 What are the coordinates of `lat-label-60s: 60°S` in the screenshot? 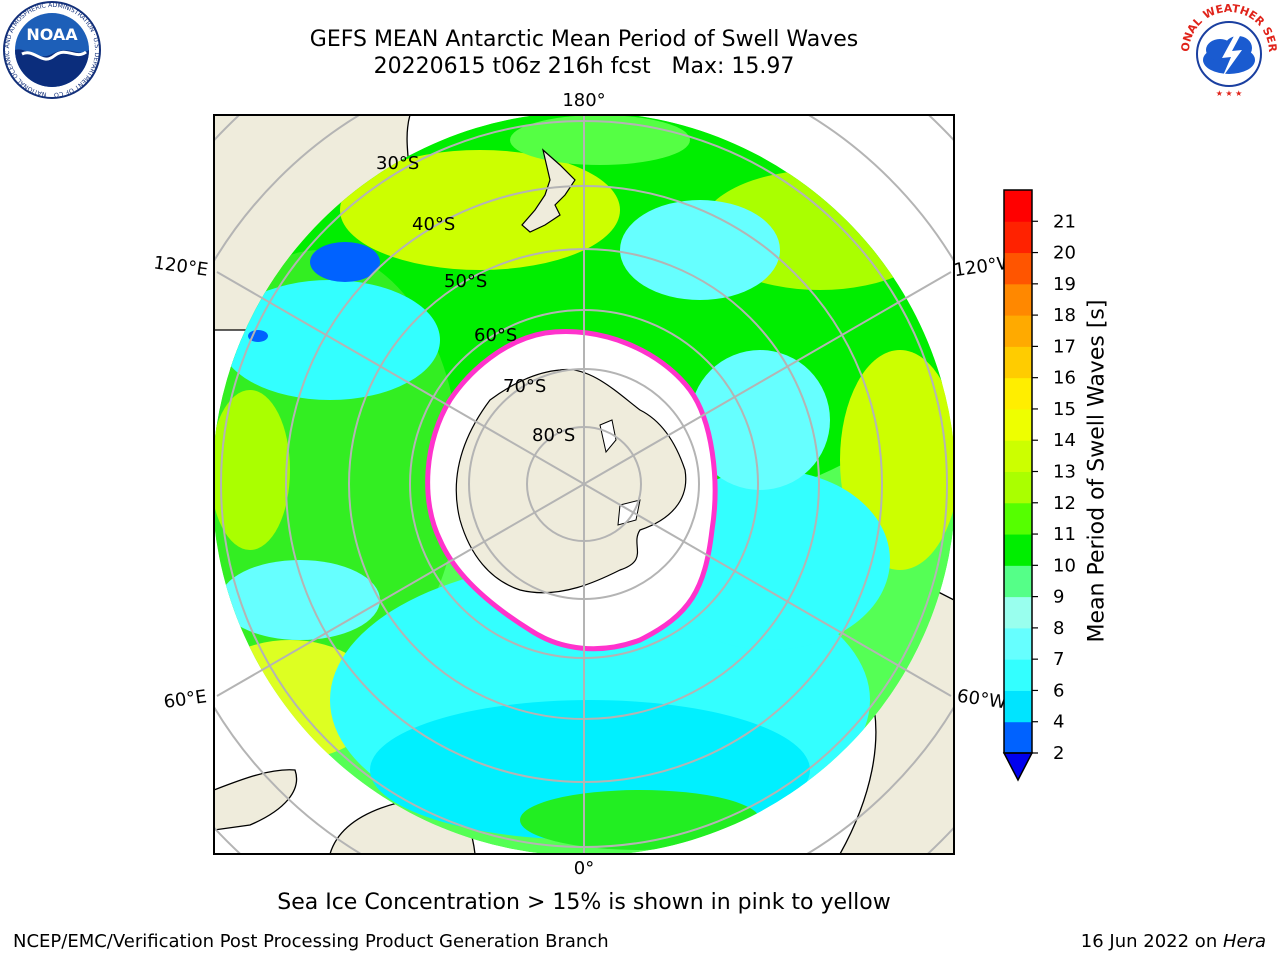 It's located at (495, 335).